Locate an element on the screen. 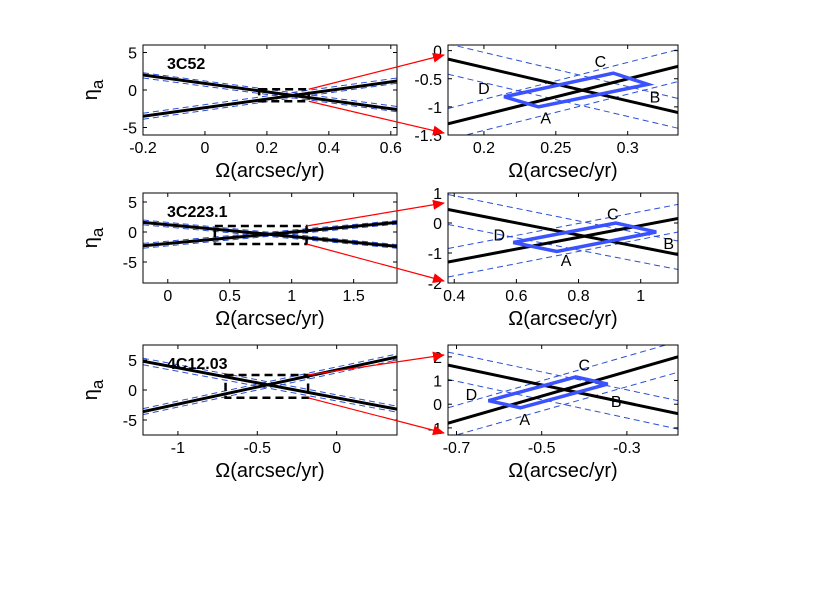 The height and width of the screenshot is (605, 830). panel-2-zoom: D A B C 0.2 0.25 0.3 0 -0.5 -1 -1.5 Ω(arcsec/yr) is located at coordinates (546, 113).